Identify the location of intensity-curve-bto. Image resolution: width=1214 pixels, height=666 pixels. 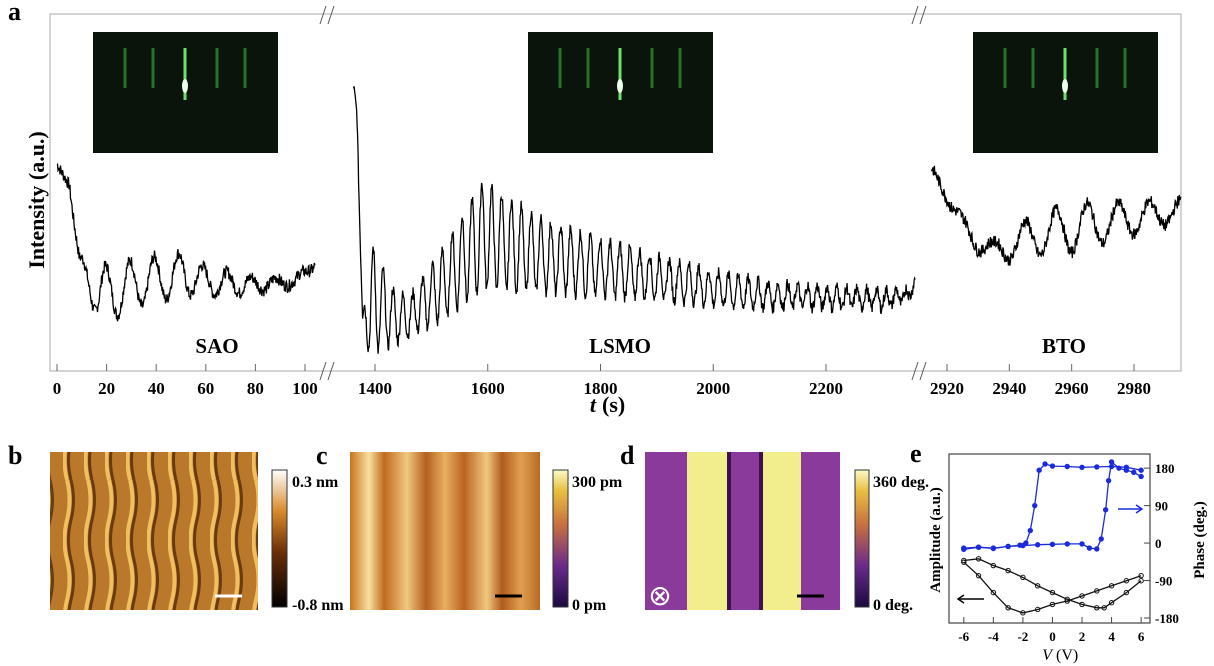
(1056, 215).